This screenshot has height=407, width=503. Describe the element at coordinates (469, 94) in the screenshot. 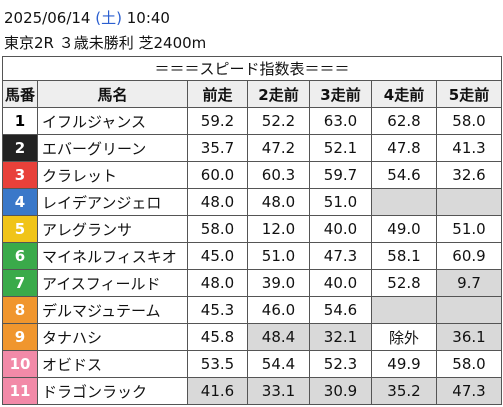

I see `column-header: 5走前` at that location.